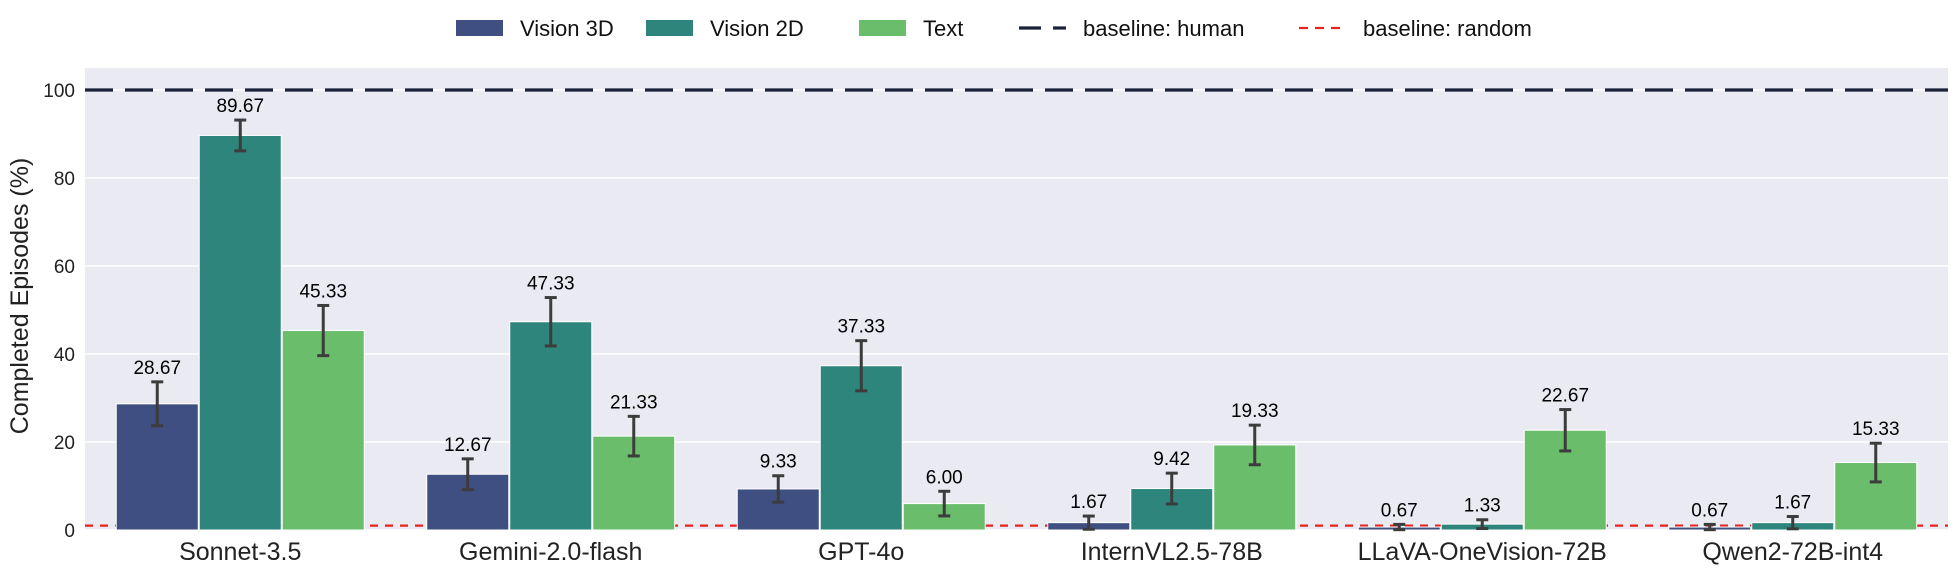  Describe the element at coordinates (468, 445) in the screenshot. I see `data-label: 12.67` at that location.